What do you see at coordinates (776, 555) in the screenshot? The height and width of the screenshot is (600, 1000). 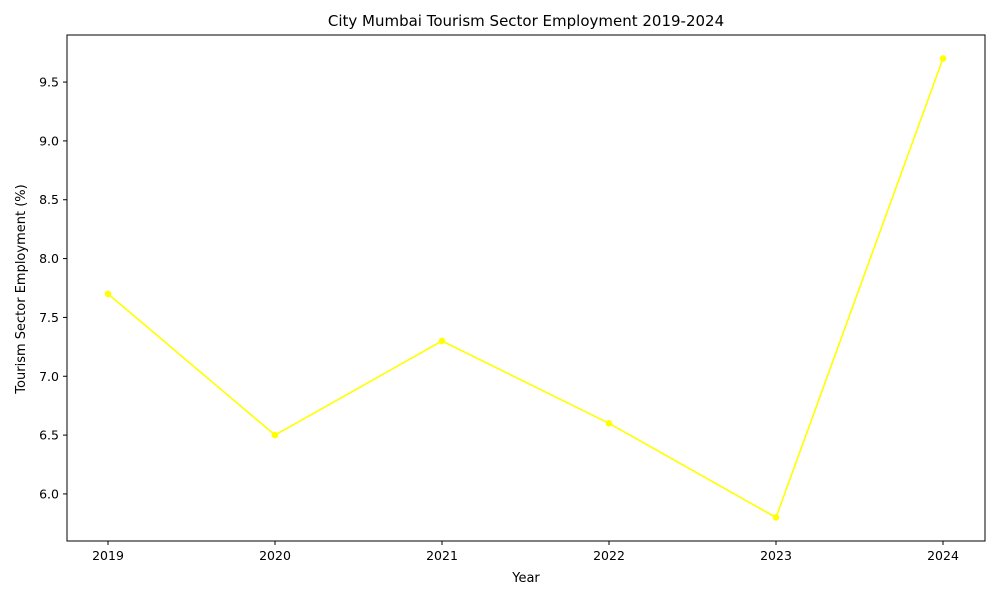 I see `x-tick-label: 2023` at bounding box center [776, 555].